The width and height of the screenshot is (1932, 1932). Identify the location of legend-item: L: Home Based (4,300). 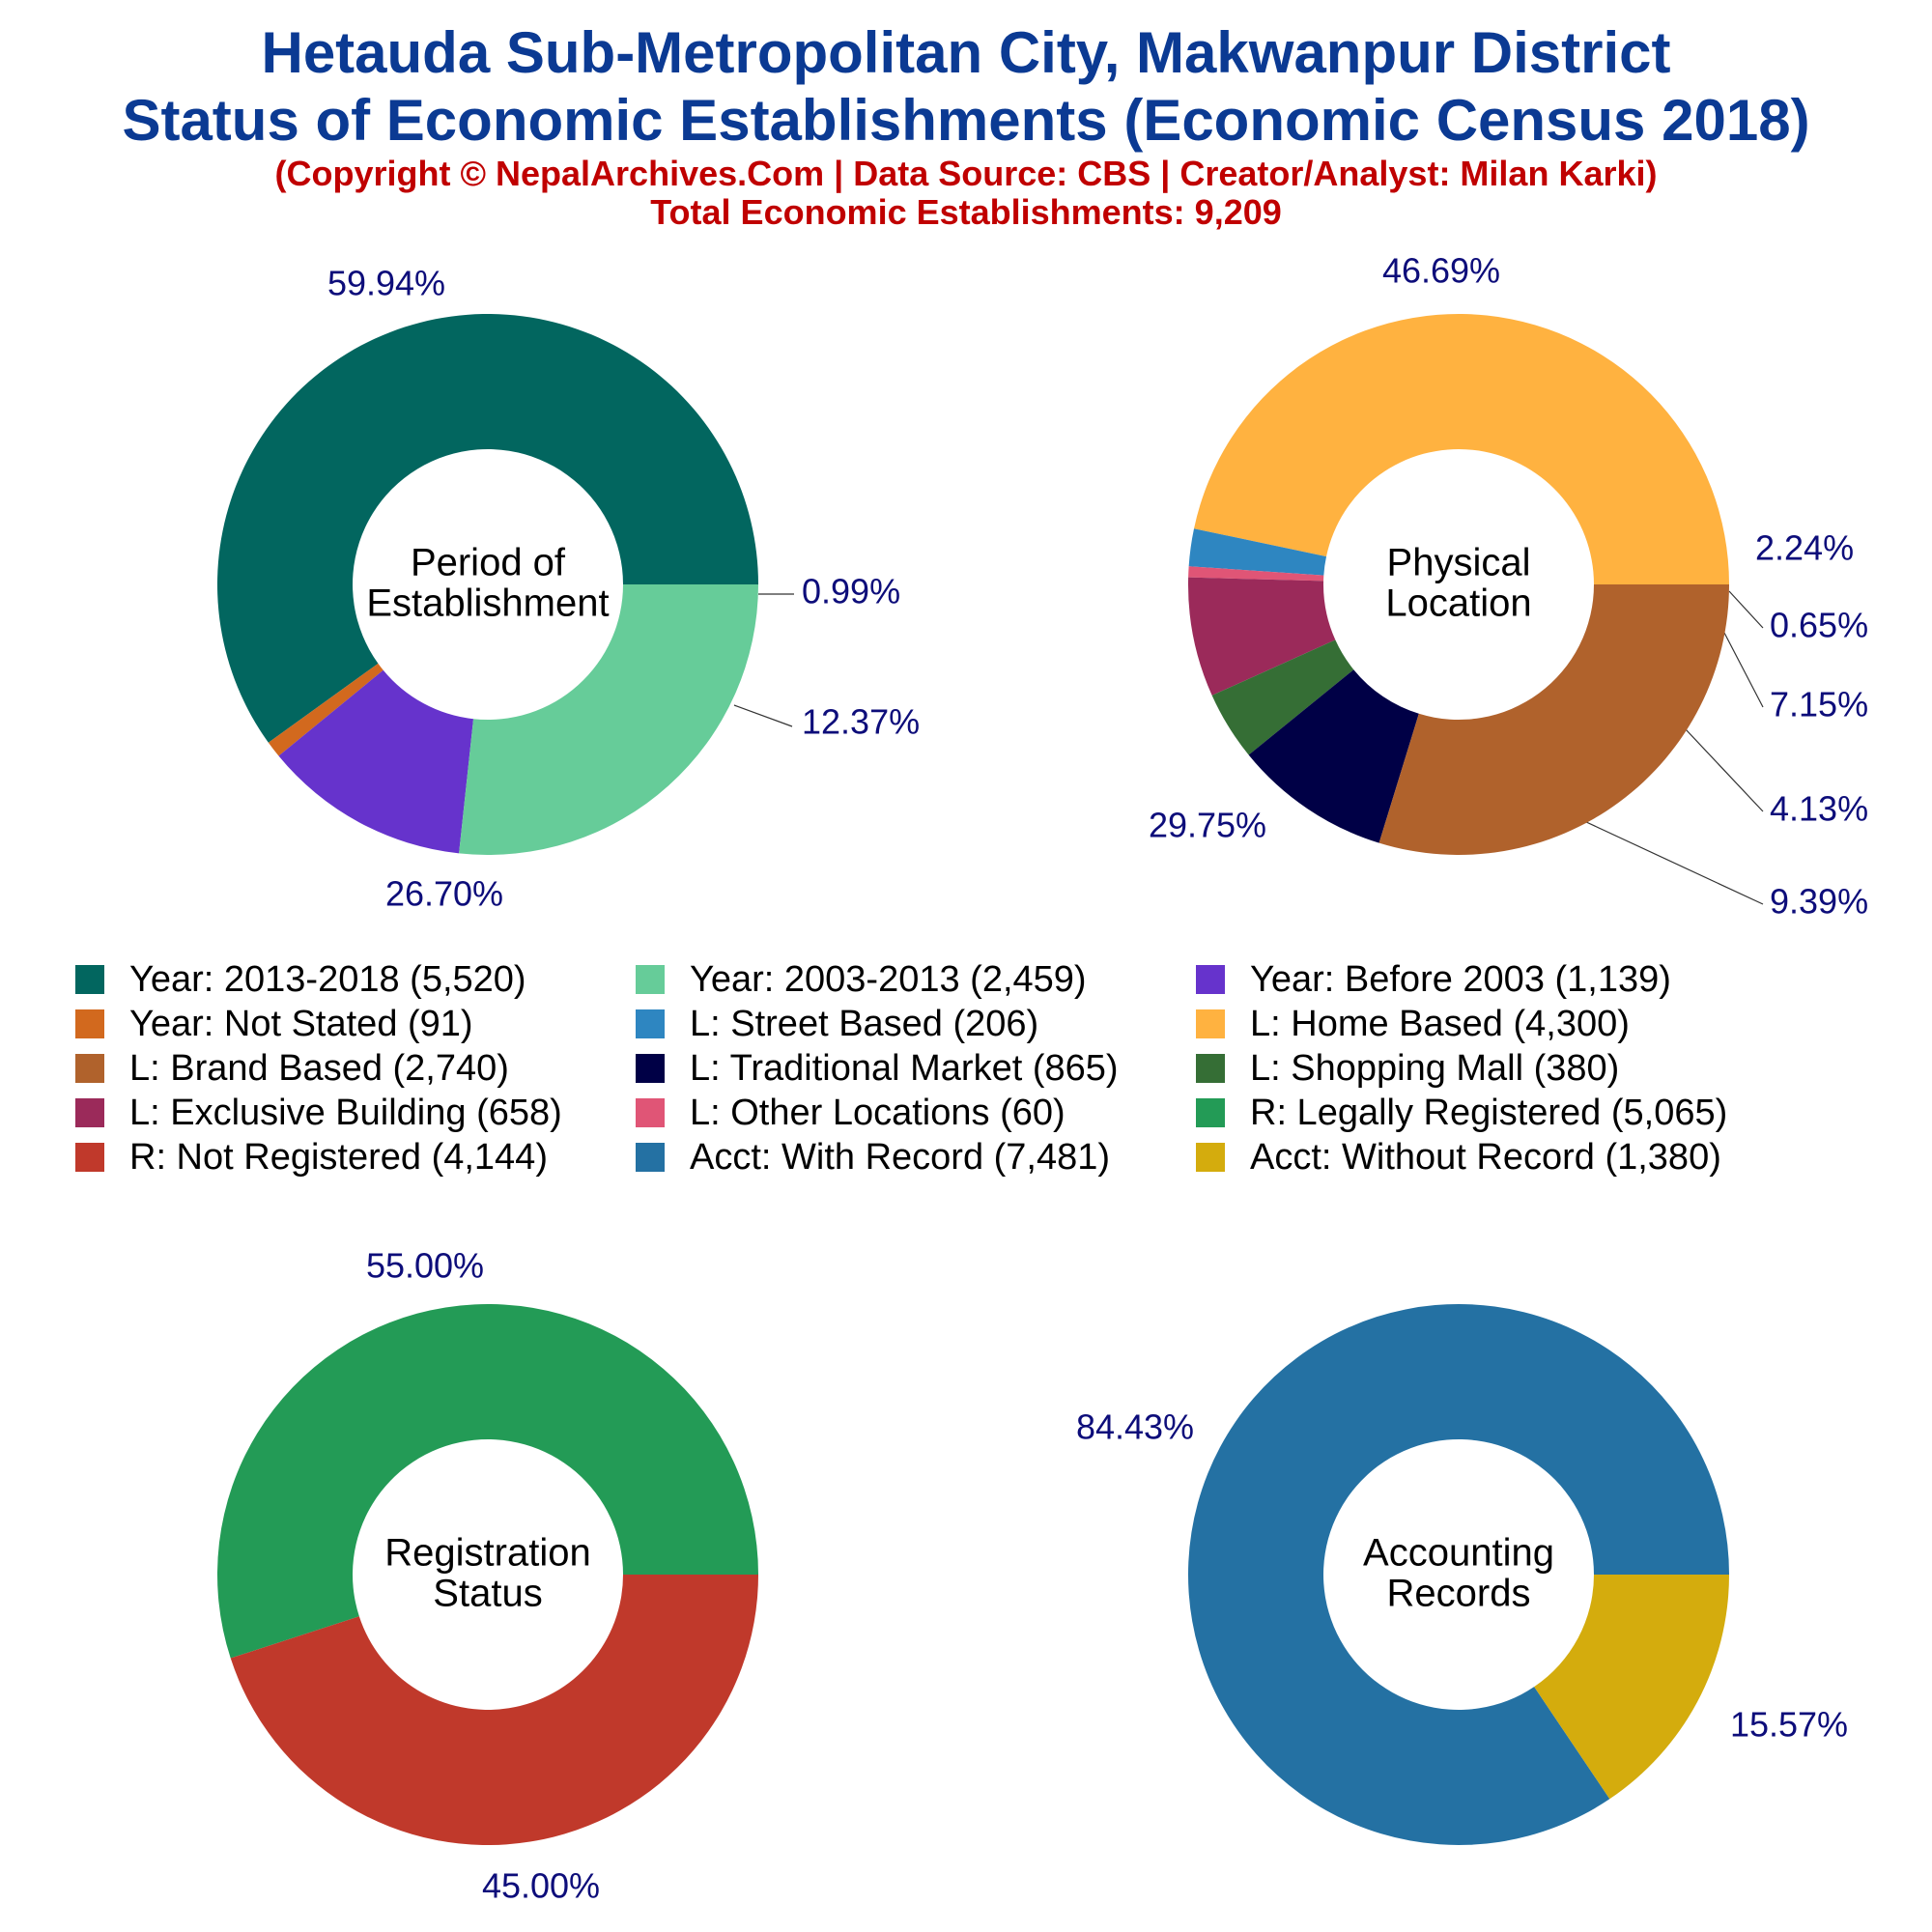
(1413, 1024).